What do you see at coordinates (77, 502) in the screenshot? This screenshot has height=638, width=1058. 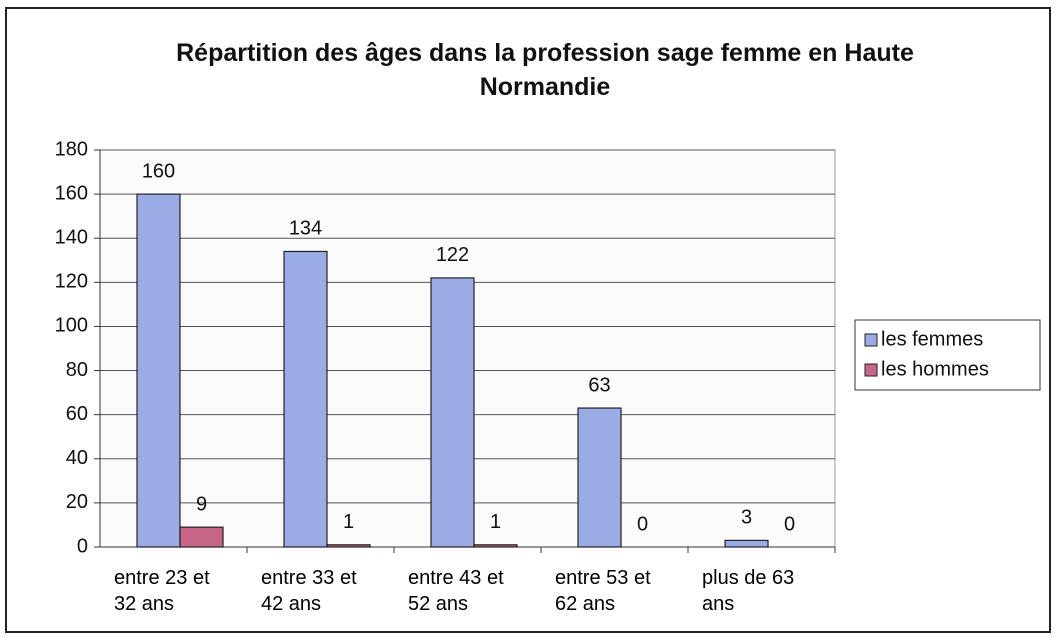 I see `y-tick-label: 20` at bounding box center [77, 502].